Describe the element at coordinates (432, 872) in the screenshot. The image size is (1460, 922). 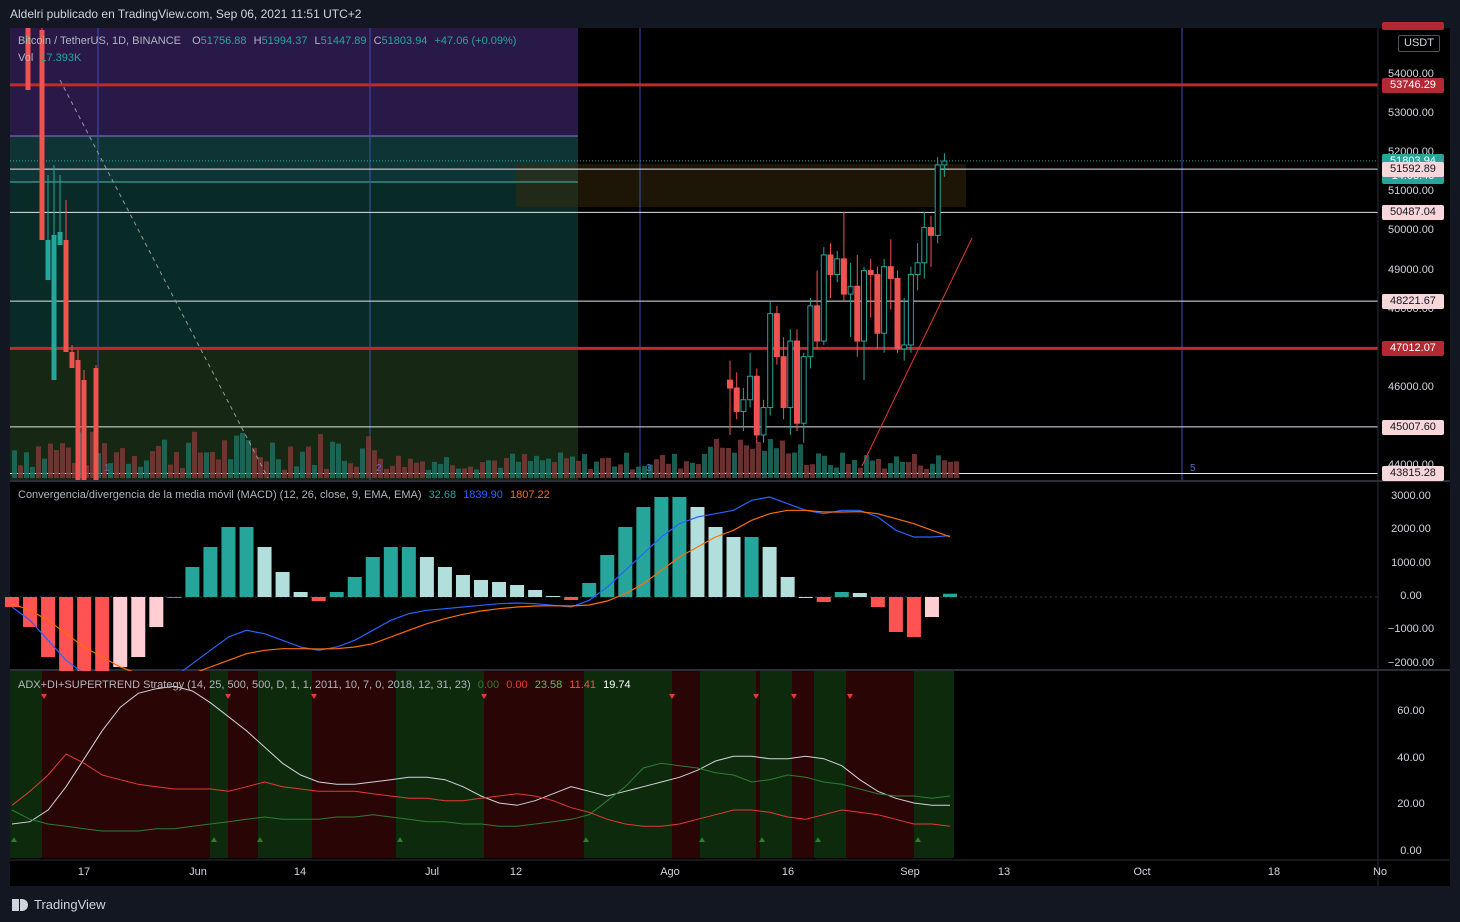
I see `date-tick-label: Jul` at that location.